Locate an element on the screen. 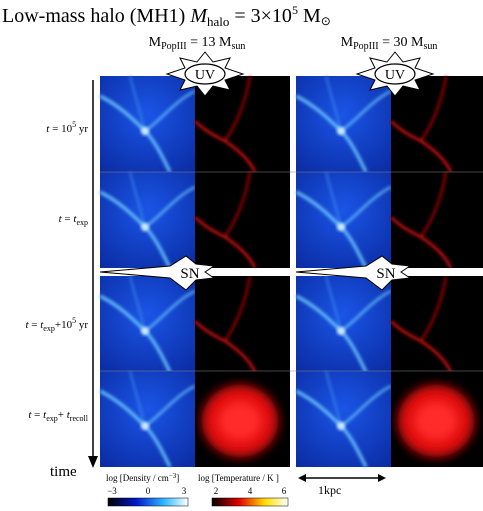  row-label: t = texp+105 yr is located at coordinates (56, 324).